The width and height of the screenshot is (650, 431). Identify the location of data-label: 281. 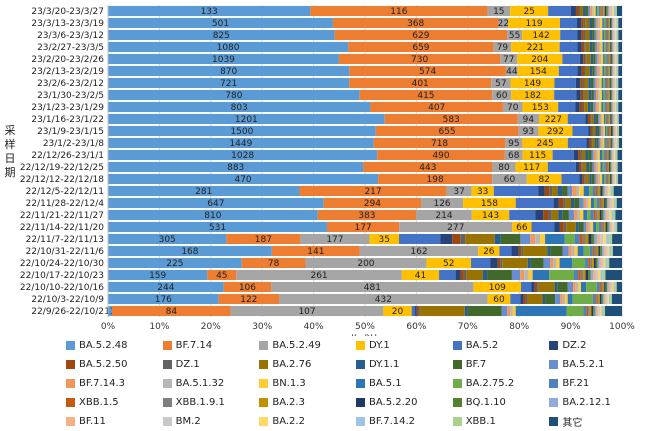
(203, 192).